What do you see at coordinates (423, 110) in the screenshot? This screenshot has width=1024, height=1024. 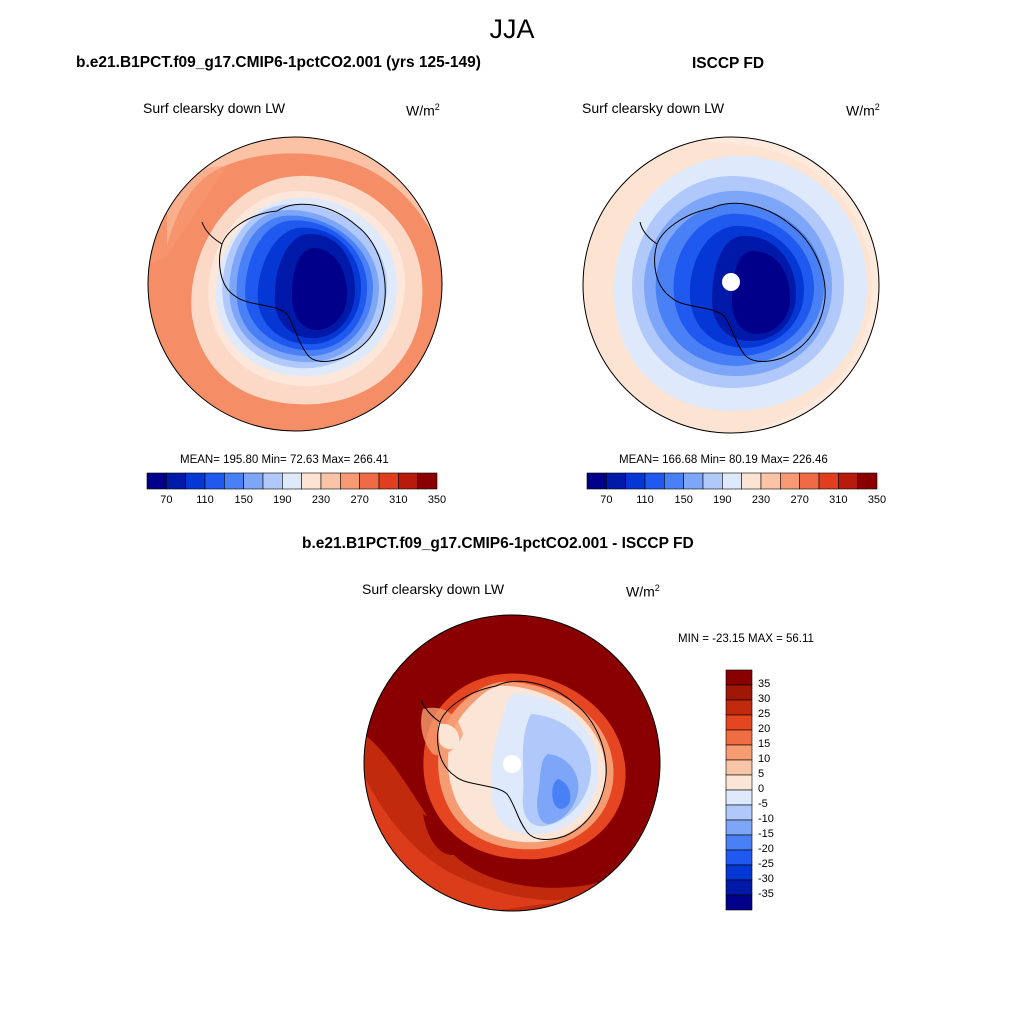 I see `model-units-label: W/m2` at bounding box center [423, 110].